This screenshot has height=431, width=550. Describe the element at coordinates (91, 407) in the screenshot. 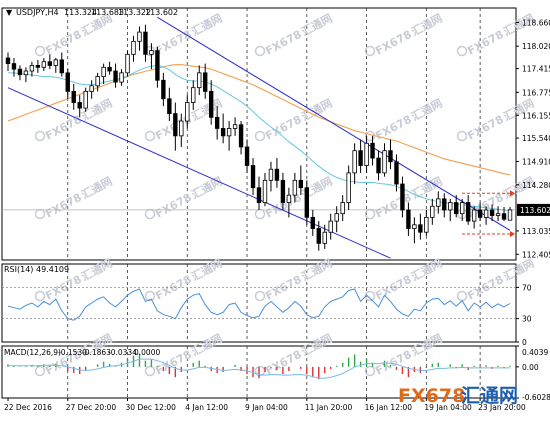

I see `x-tick-label: 27 Dec 20:00` at that location.